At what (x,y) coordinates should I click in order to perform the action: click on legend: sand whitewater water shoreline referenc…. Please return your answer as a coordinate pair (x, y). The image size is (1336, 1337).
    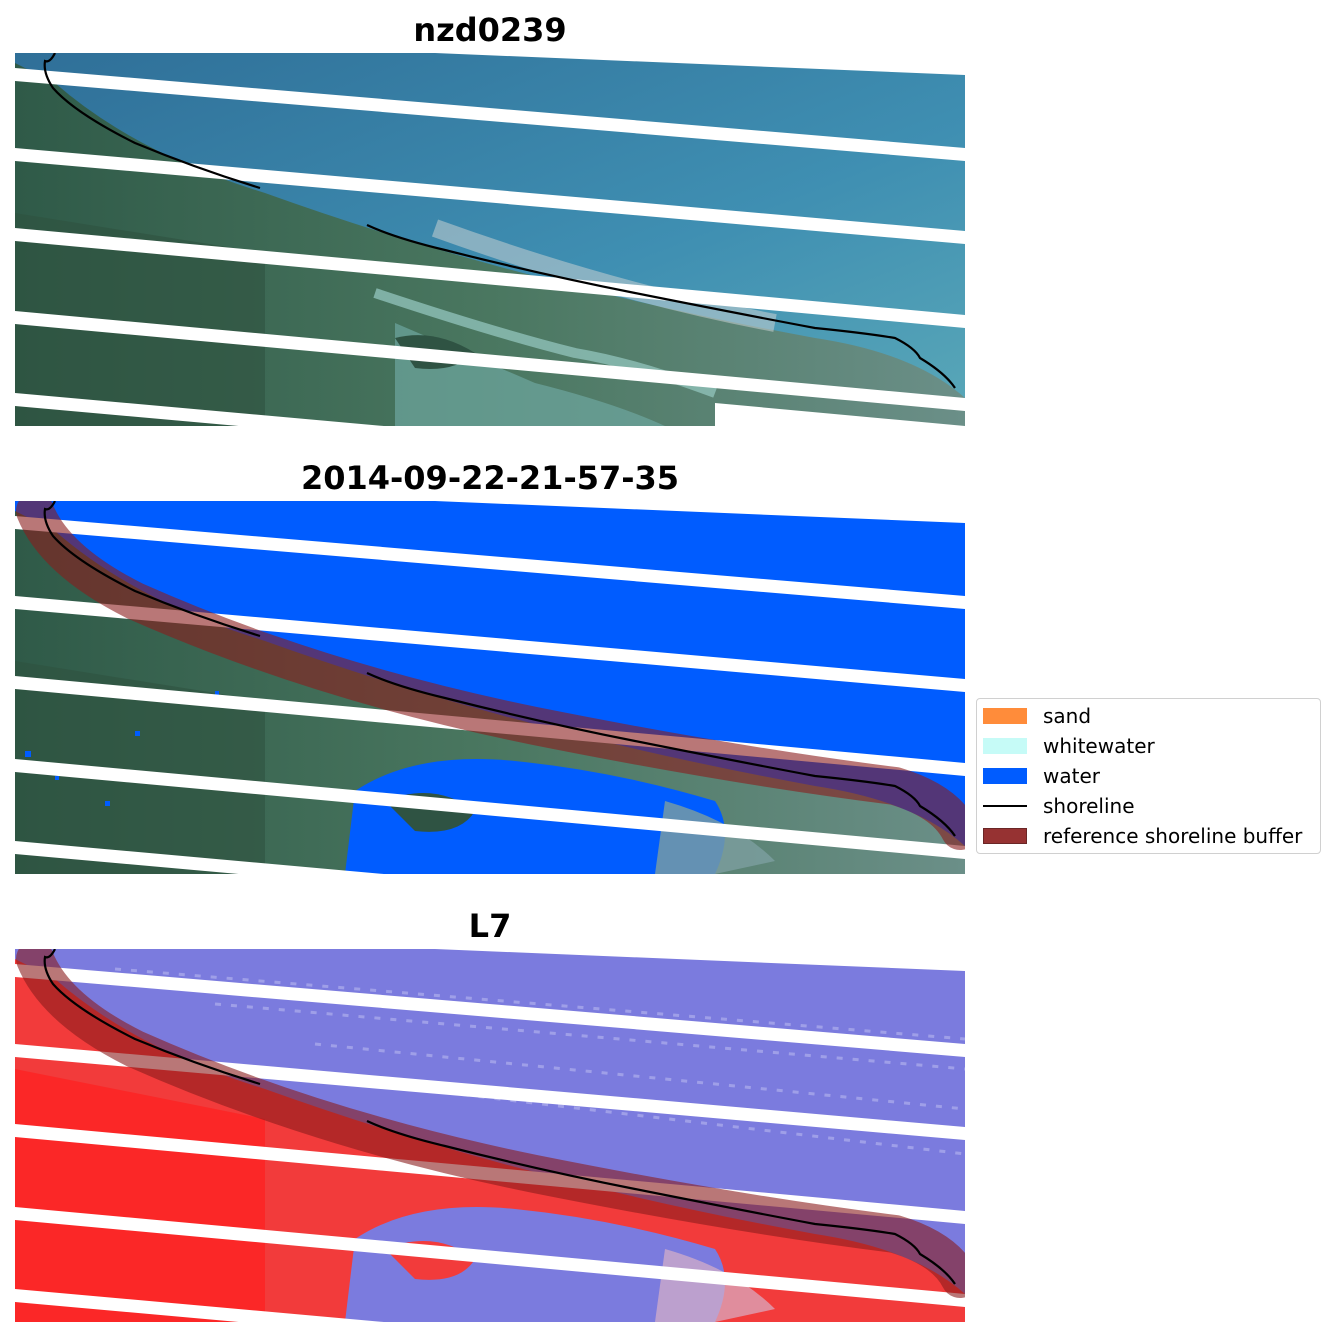
    Looking at the image, I should click on (1148, 776).